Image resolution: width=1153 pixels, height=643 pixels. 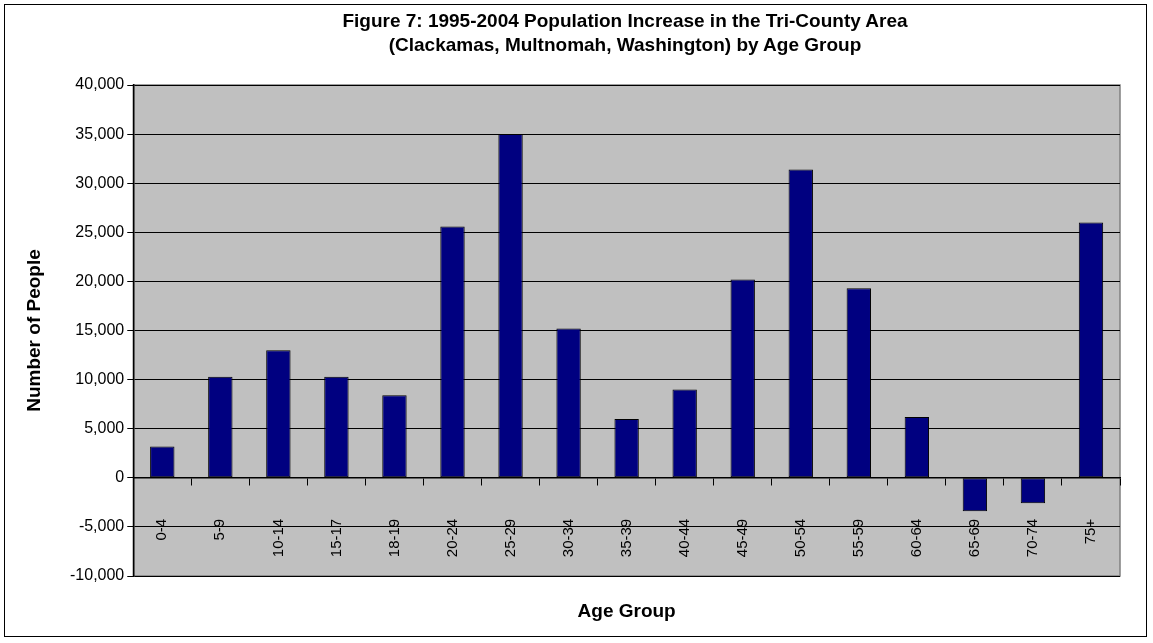 What do you see at coordinates (100, 133) in the screenshot?
I see `y-tick-label: 35,000` at bounding box center [100, 133].